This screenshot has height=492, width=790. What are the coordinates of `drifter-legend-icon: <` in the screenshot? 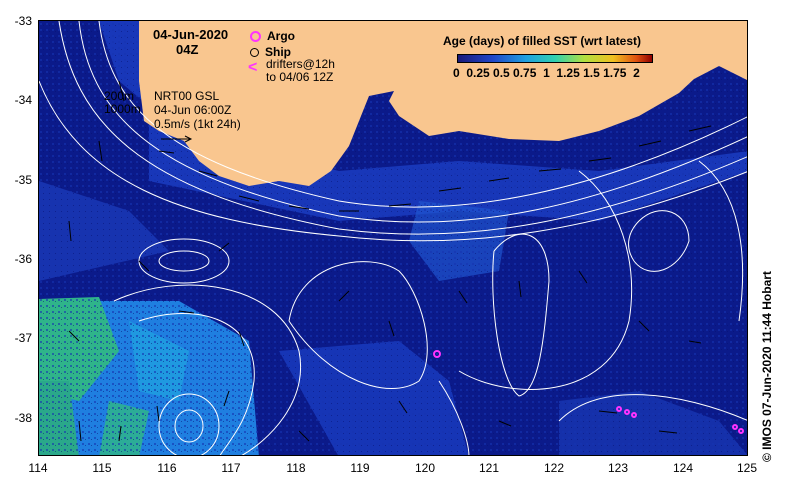 It's located at (253, 67).